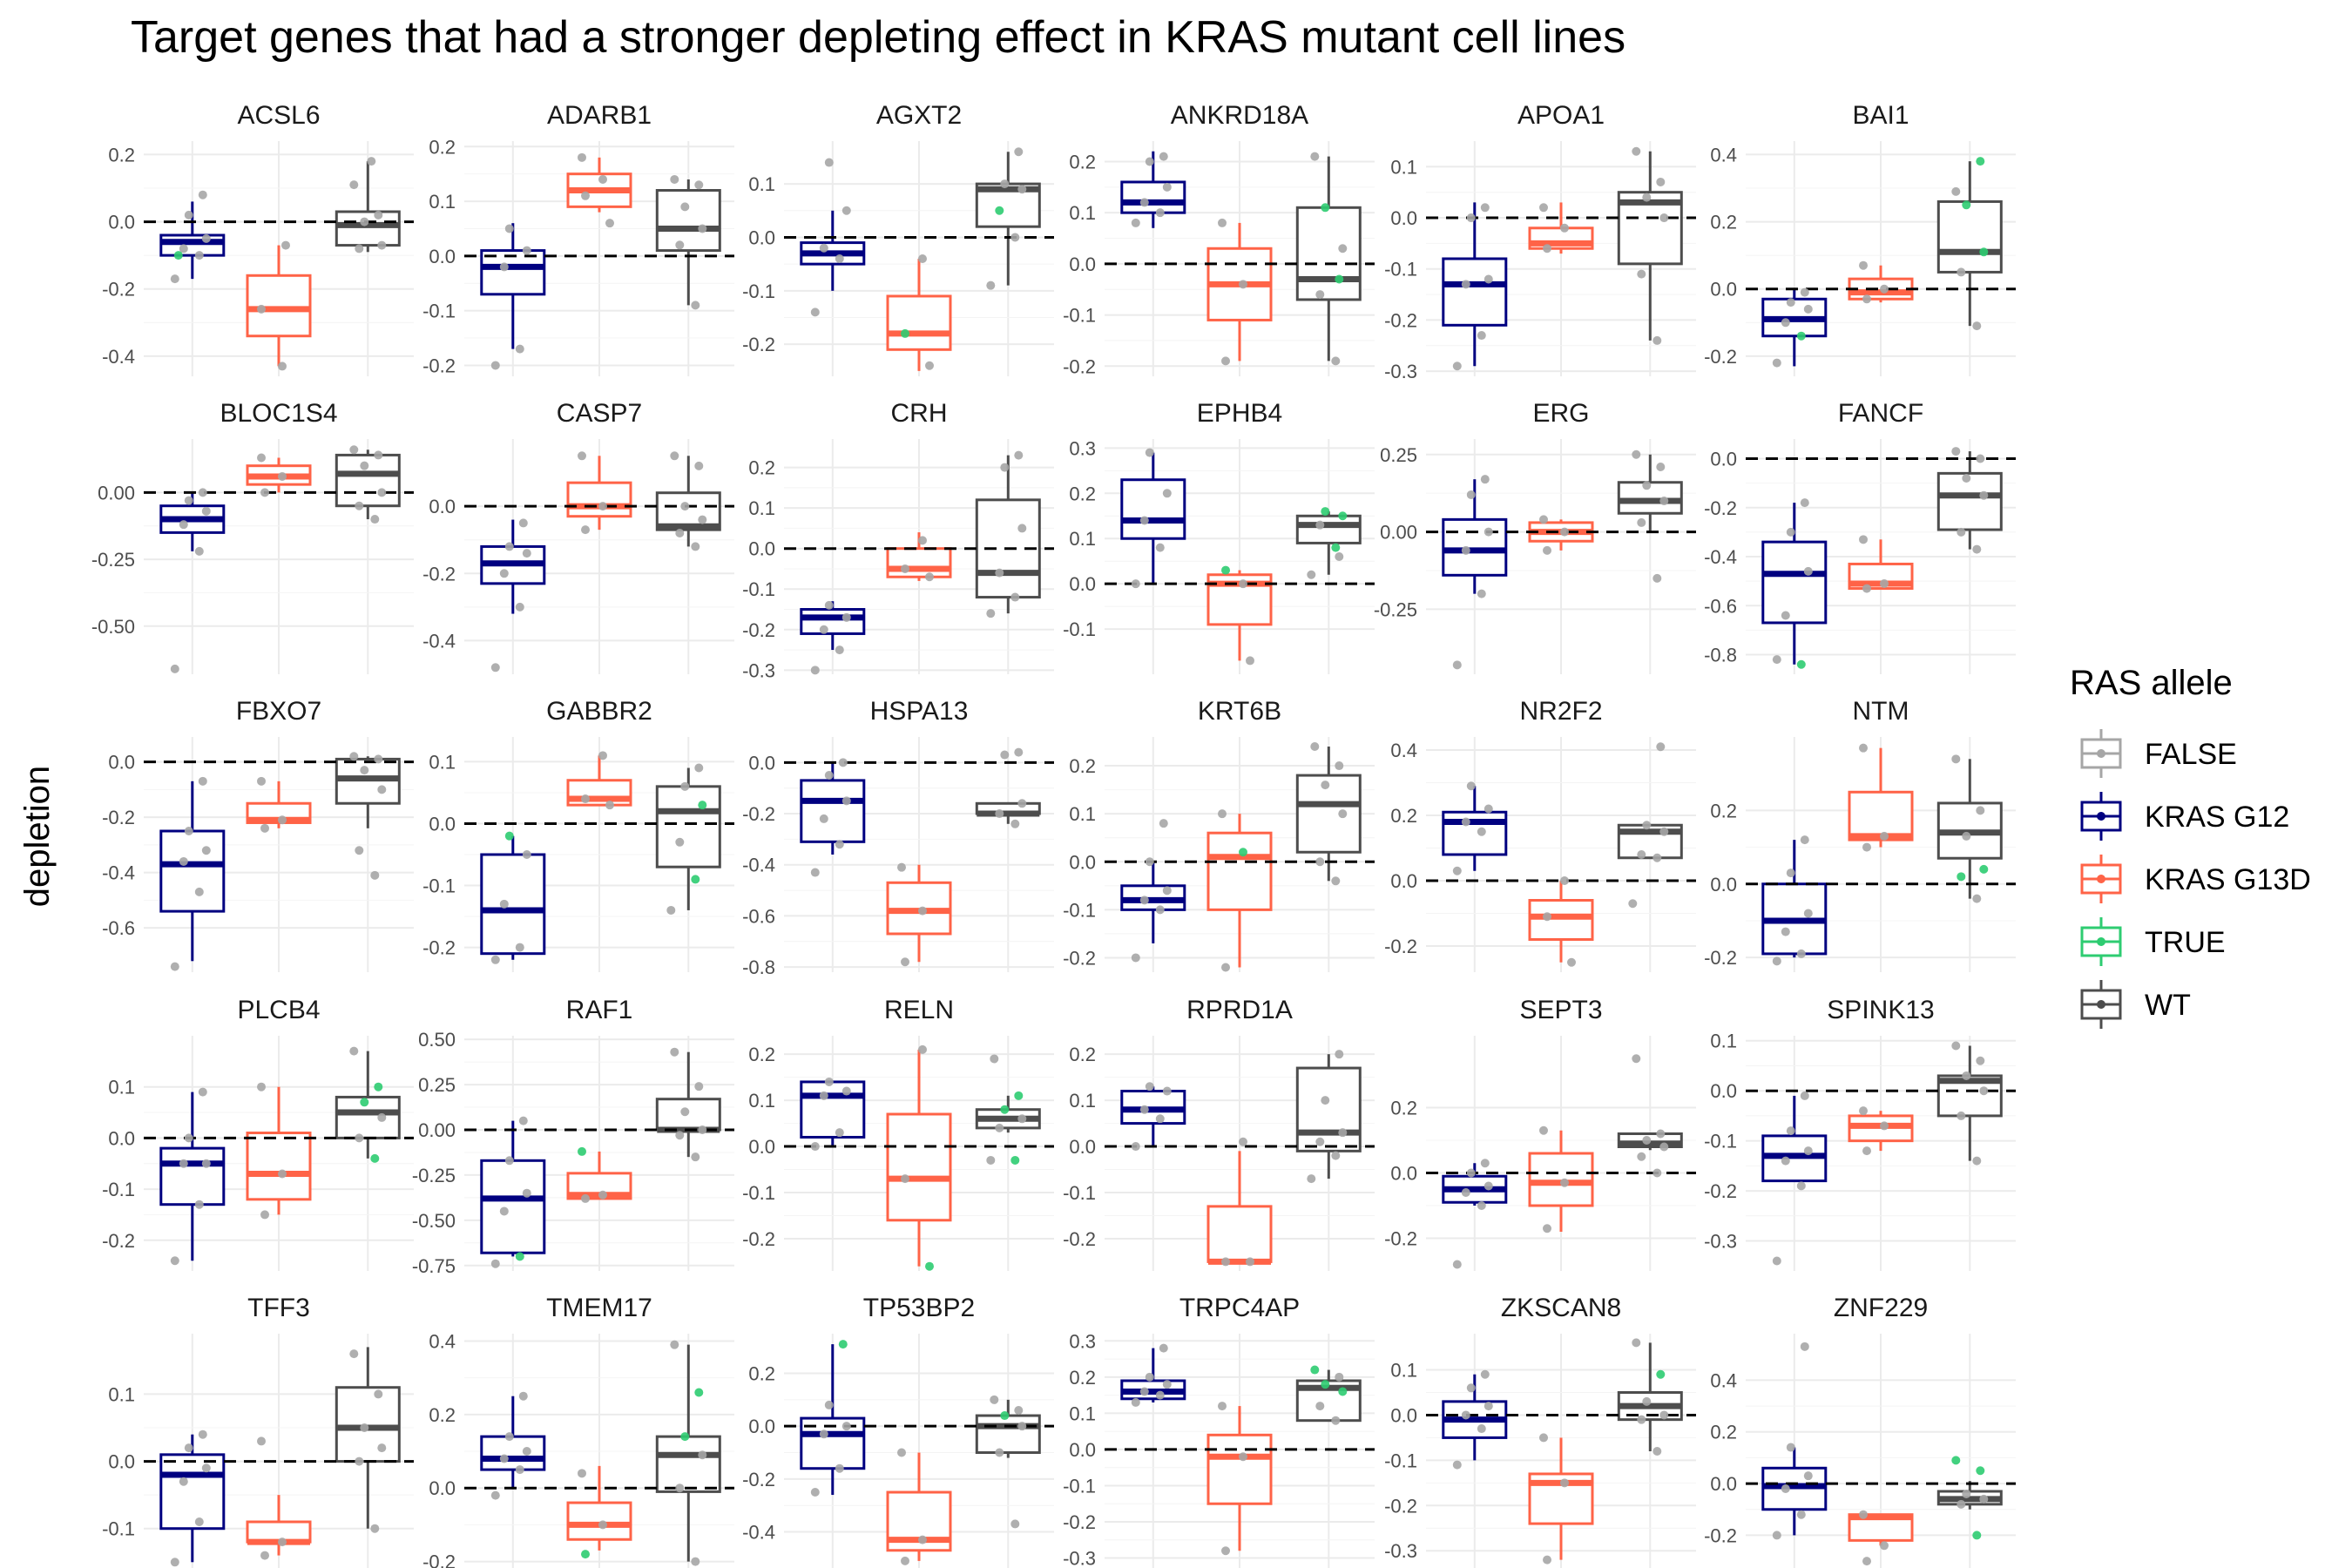  What do you see at coordinates (919, 556) in the screenshot?
I see `box-crh-kras-g13d` at bounding box center [919, 556].